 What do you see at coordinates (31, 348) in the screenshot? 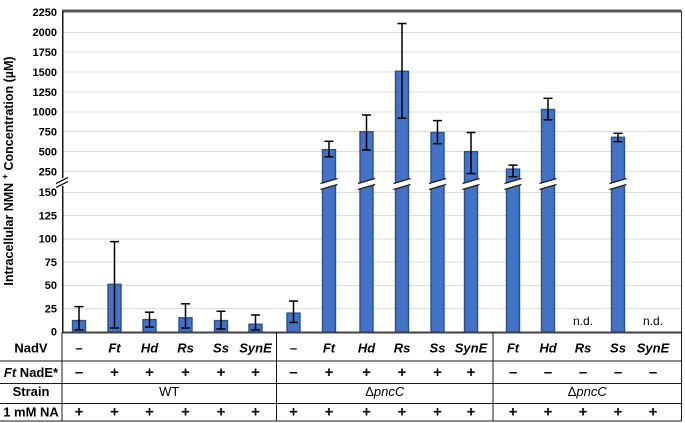
I see `row-label-nadv: NadV` at bounding box center [31, 348].